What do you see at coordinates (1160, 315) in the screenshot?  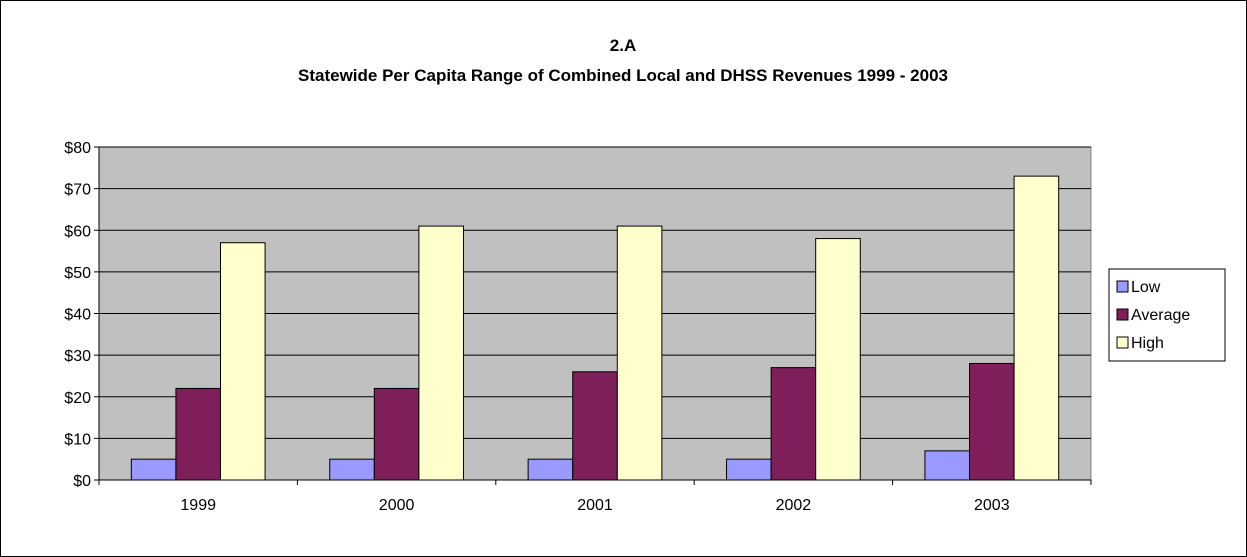 I see `legend-label-average: Average` at bounding box center [1160, 315].